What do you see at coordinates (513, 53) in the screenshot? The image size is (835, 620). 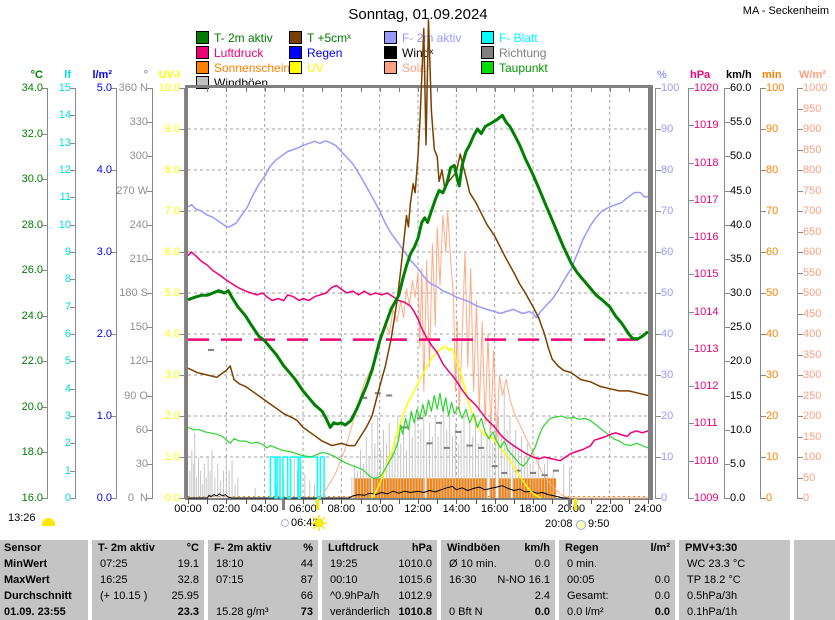 I see `legend-item-richtung: Richtung` at bounding box center [513, 53].